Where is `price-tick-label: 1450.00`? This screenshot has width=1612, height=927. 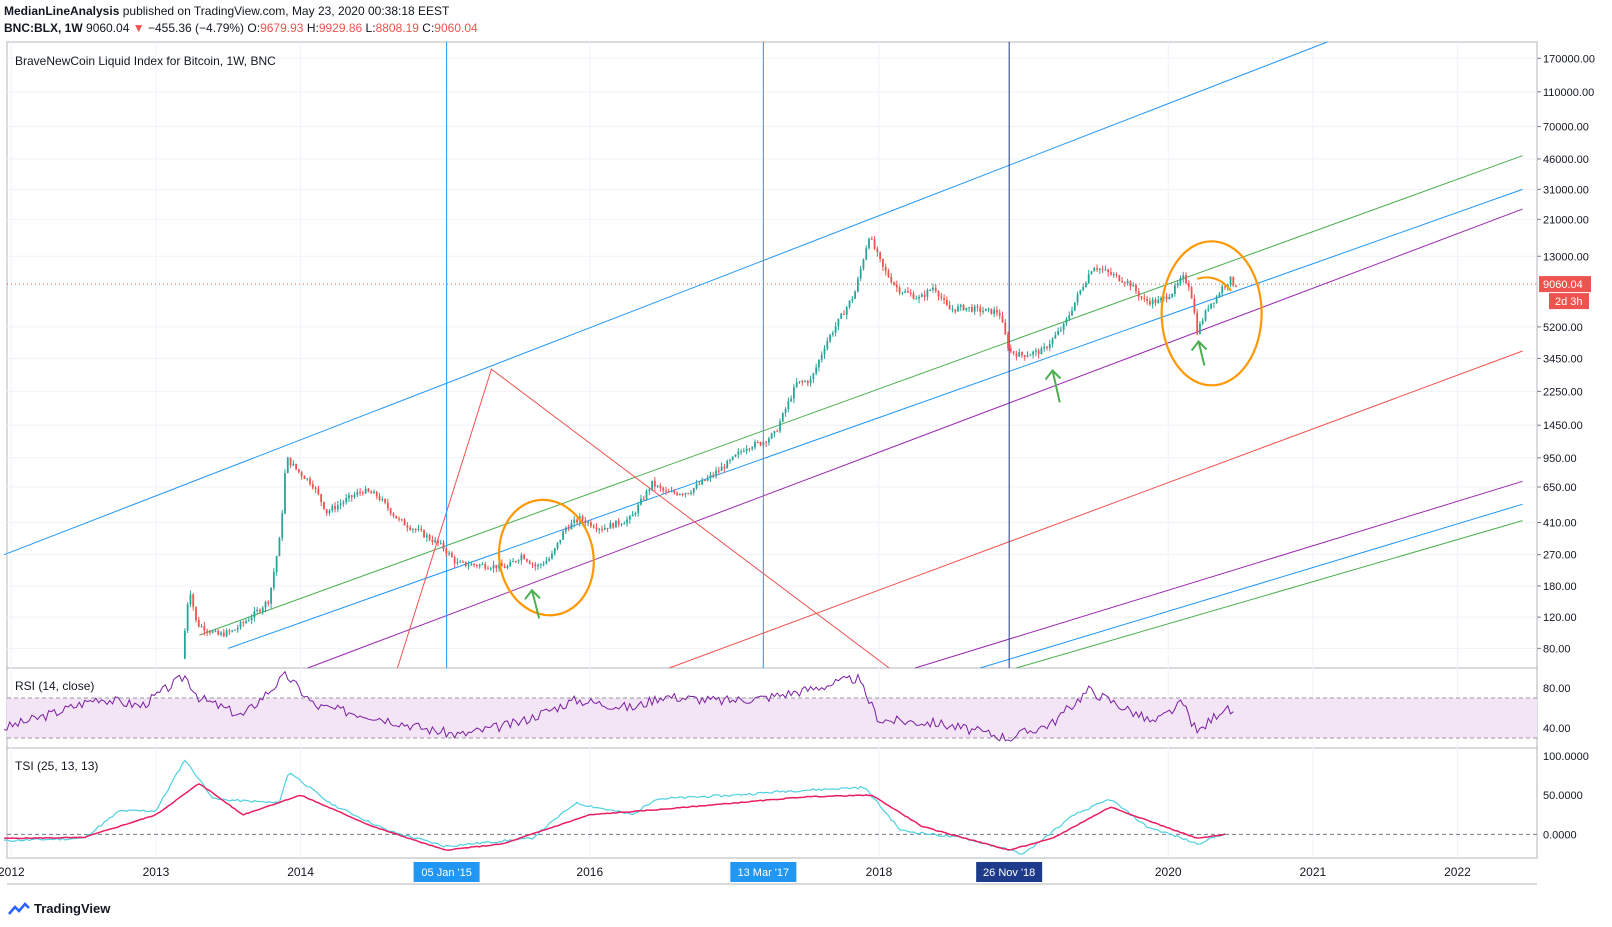
price-tick-label: 1450.00 is located at coordinates (1563, 426).